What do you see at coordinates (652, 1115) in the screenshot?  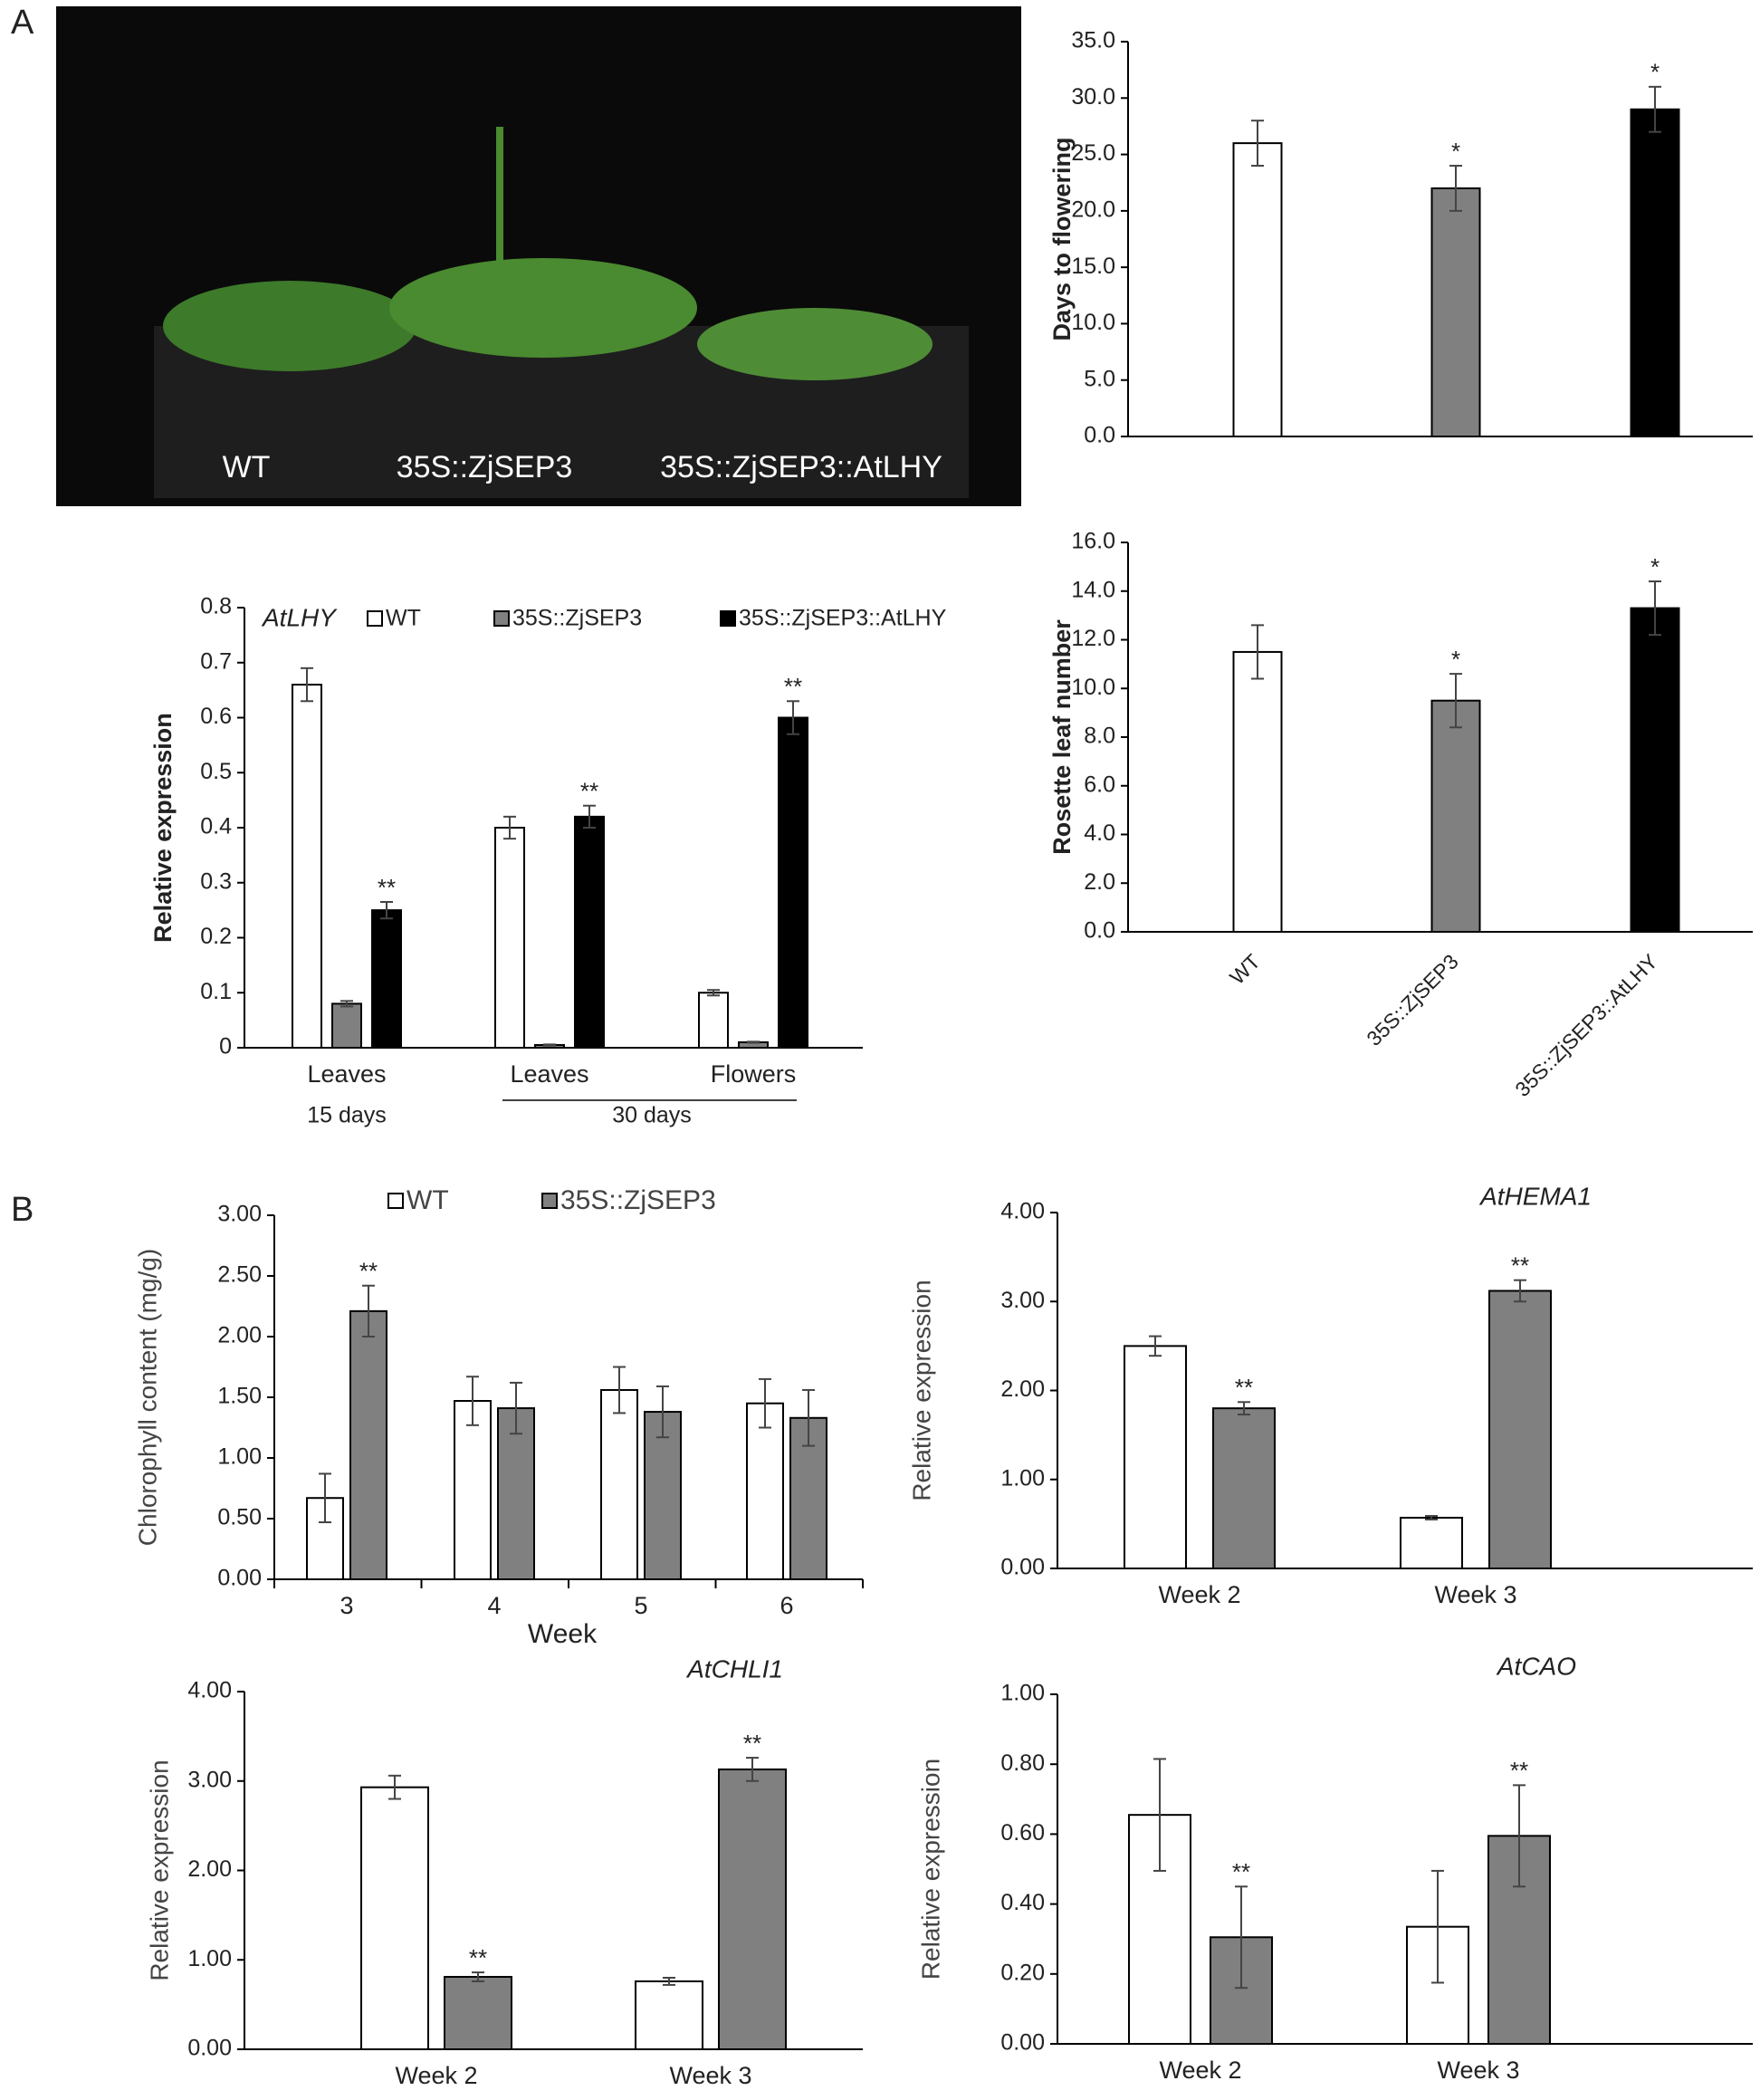 I see `group-label: 30 days` at bounding box center [652, 1115].